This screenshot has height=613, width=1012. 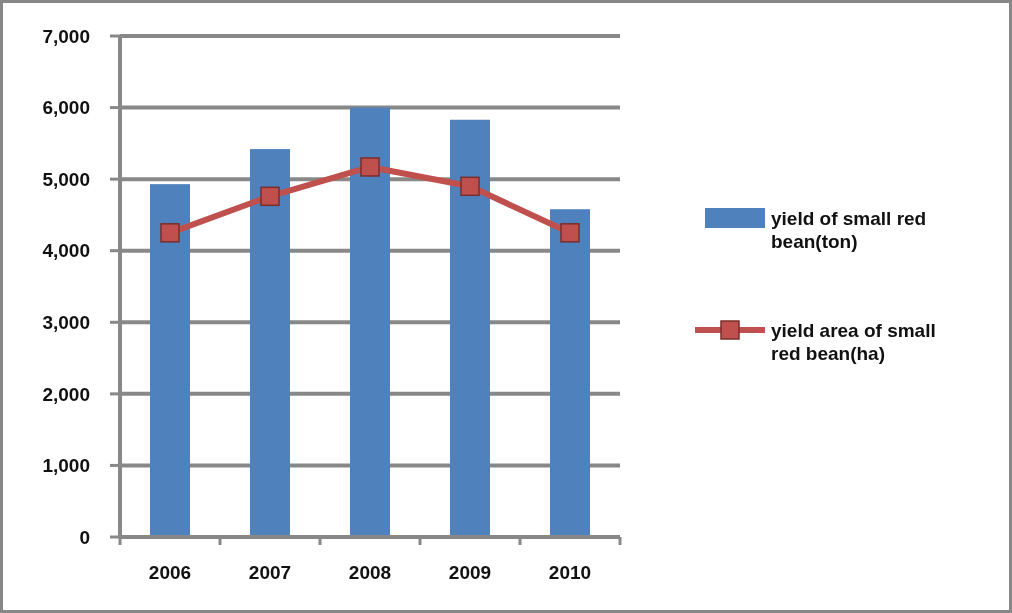 I want to click on x-tick-label: 2007, so click(x=270, y=572).